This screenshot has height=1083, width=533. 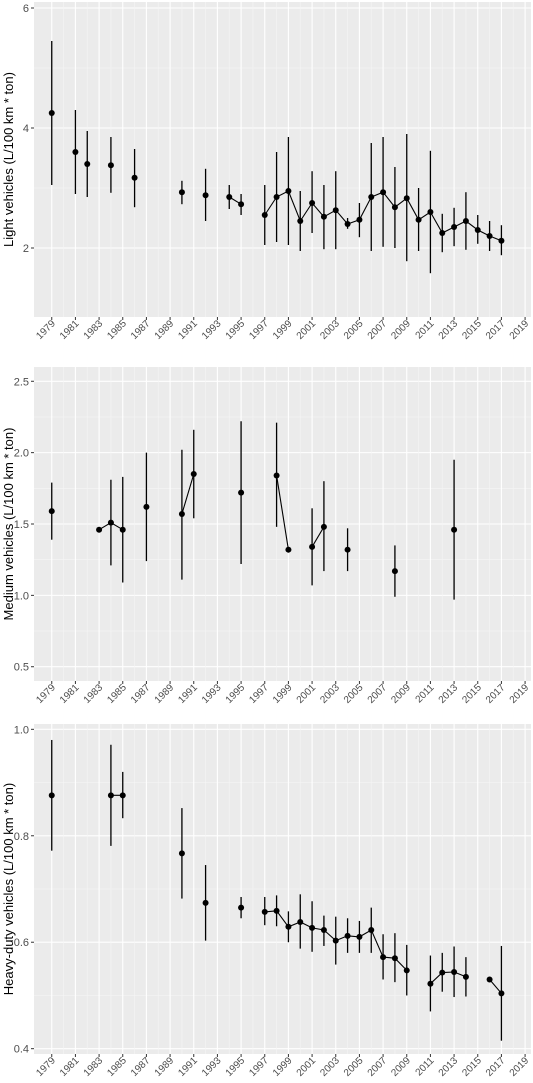 I want to click on x-tick-label: 2009, so click(x=401, y=1066).